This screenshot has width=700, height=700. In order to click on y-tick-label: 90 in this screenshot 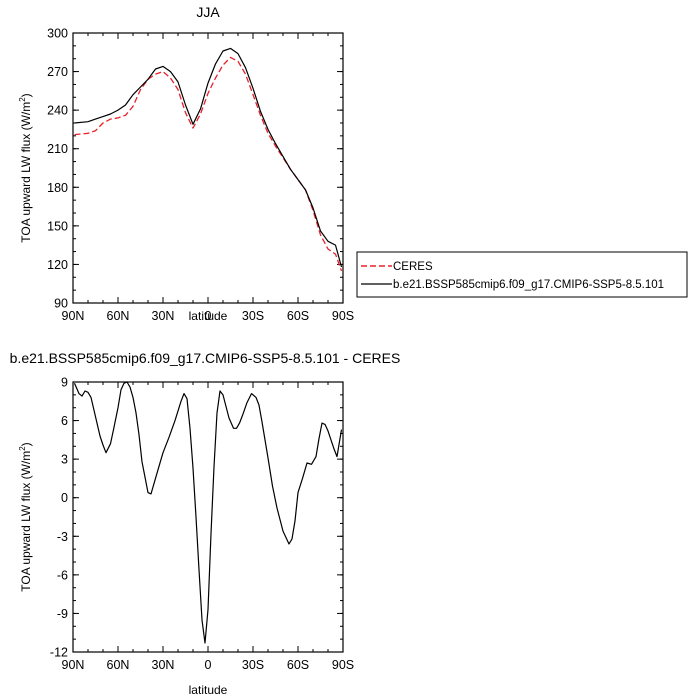, I will do `click(61, 304)`.